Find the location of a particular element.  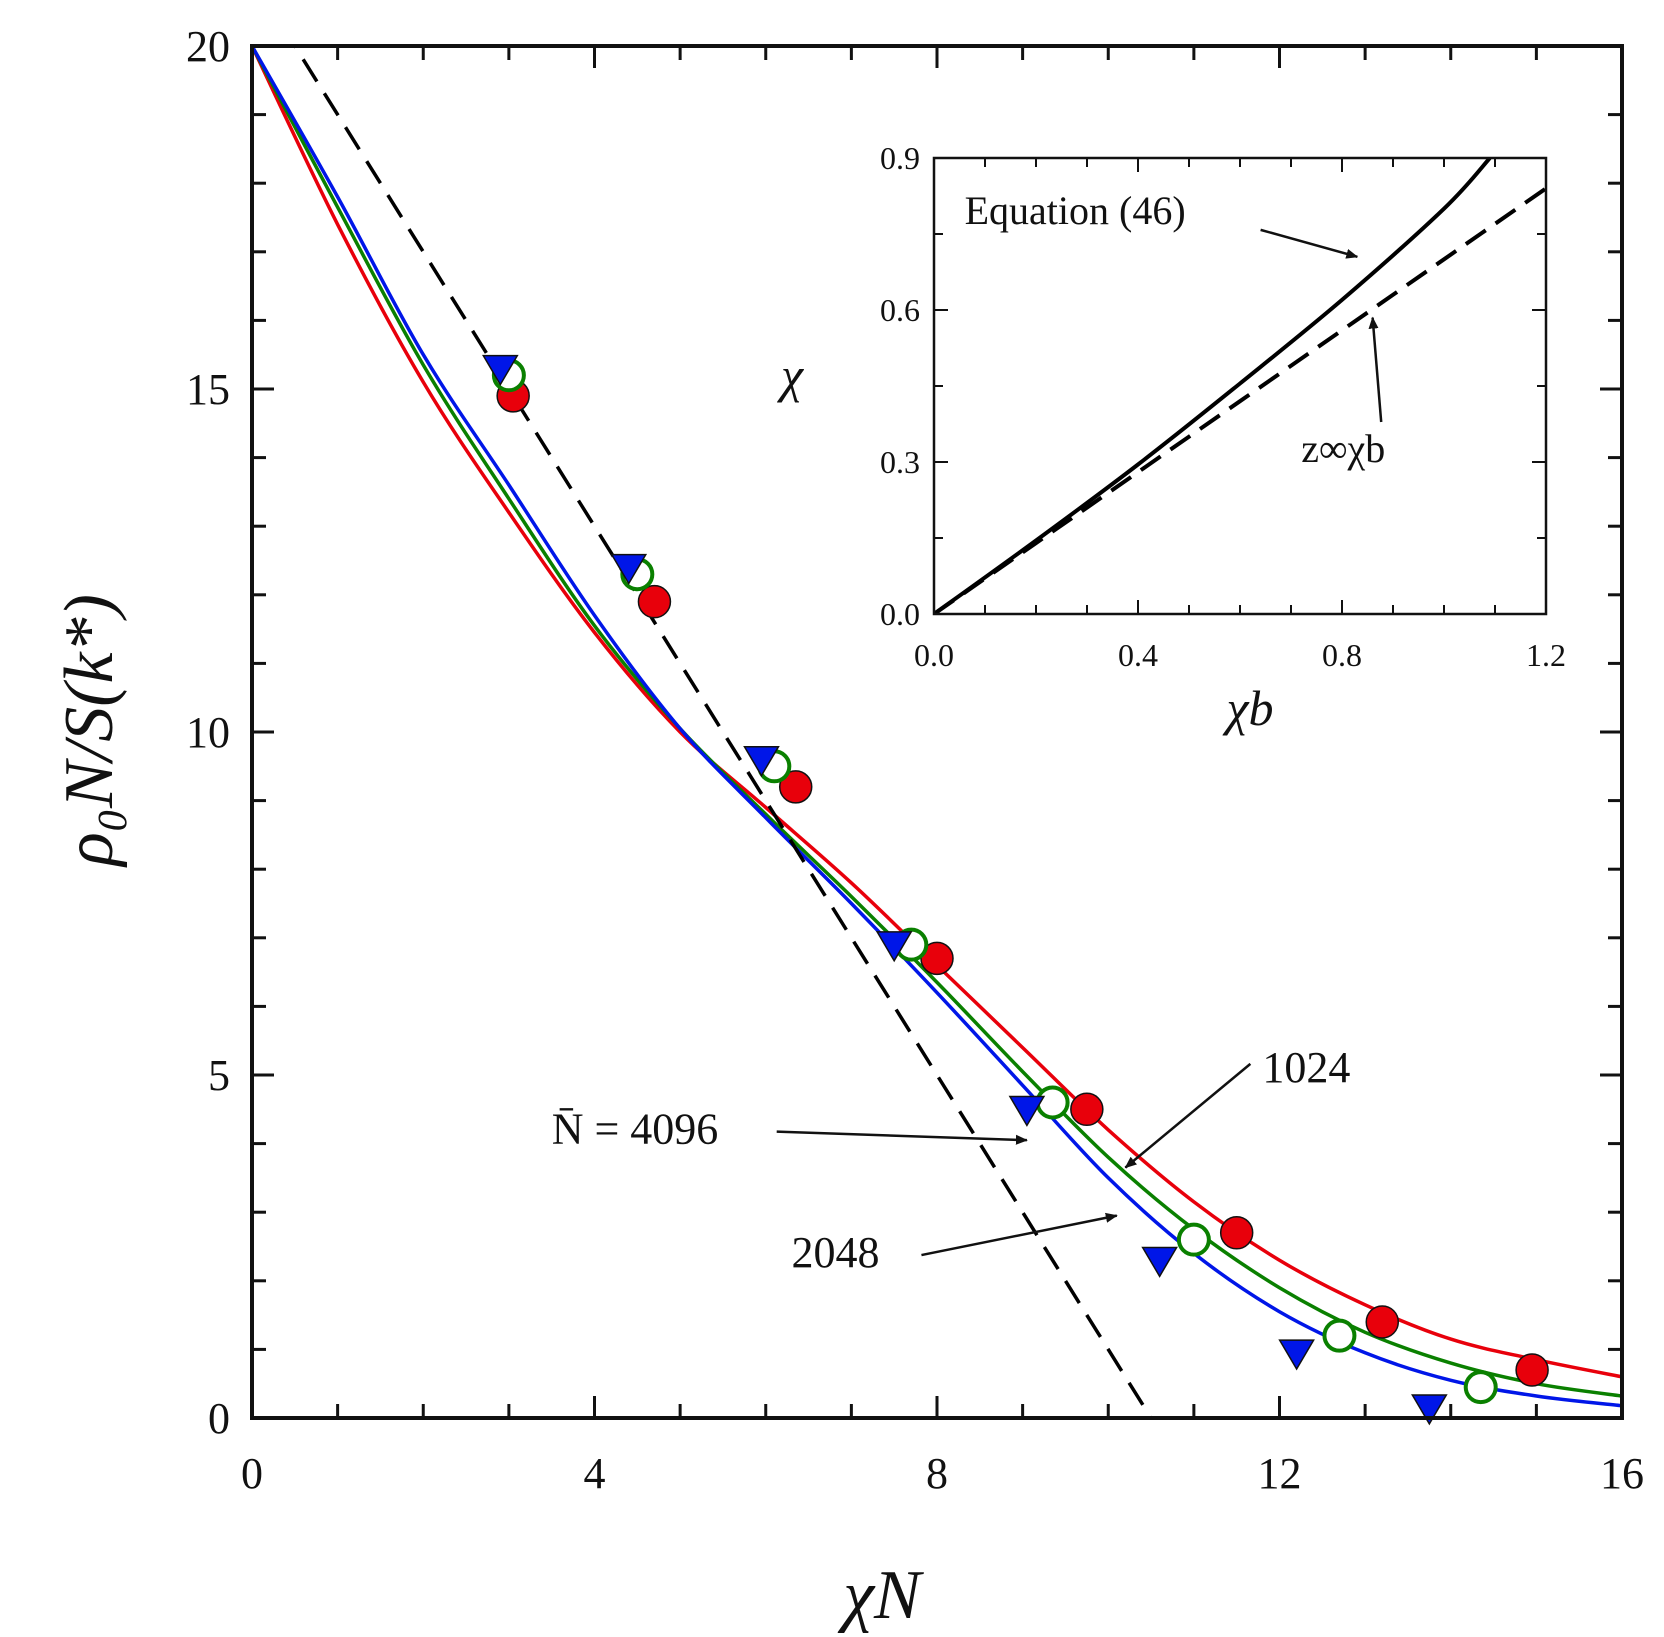

annotation-label: N̄ = 4096 is located at coordinates (635, 1129).